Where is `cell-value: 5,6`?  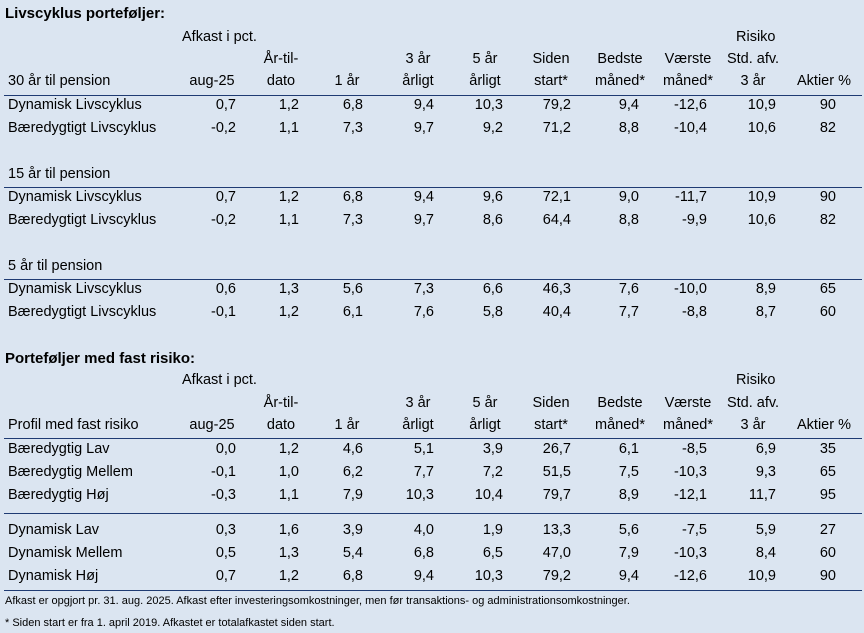 cell-value: 5,6 is located at coordinates (352, 289).